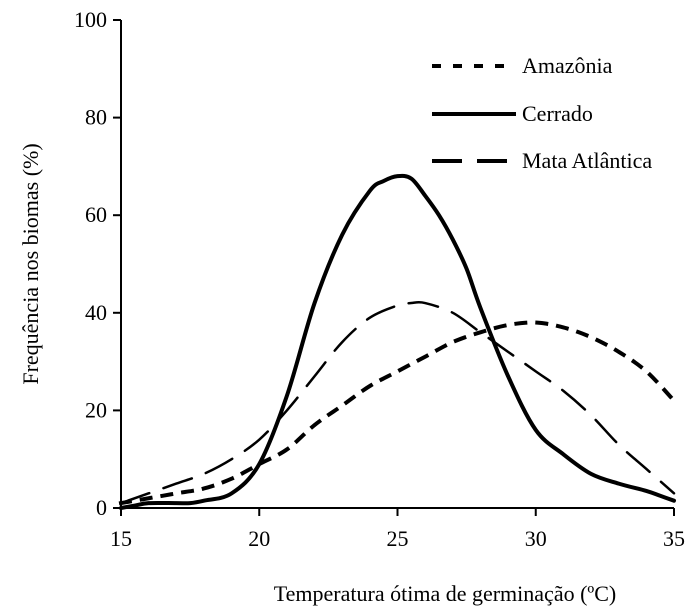 This screenshot has height=612, width=687. I want to click on y-tick-label: 100, so click(90, 19).